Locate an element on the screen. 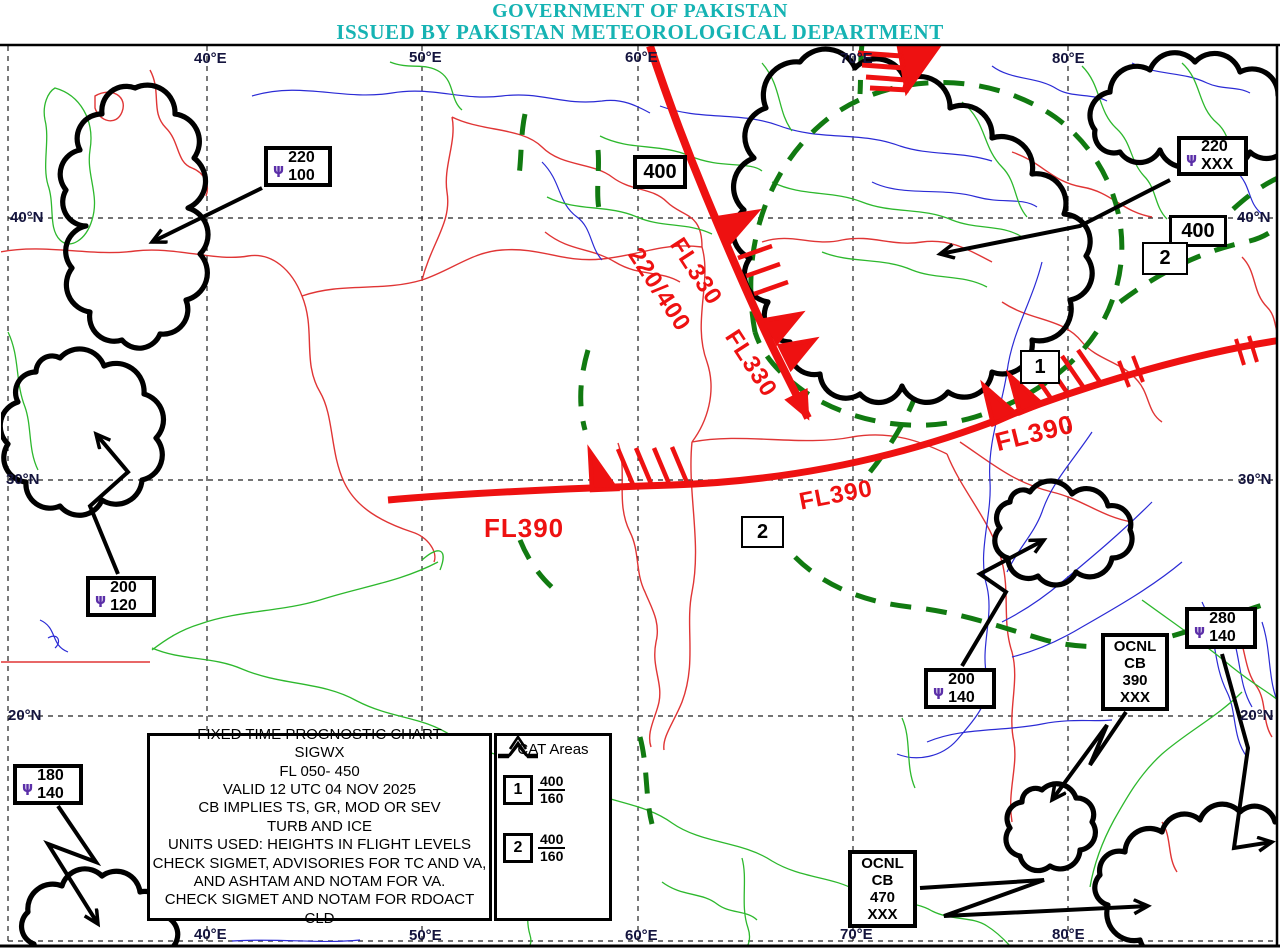 The image size is (1280, 949). arrow-icing-e is located at coordinates (1246, 750).